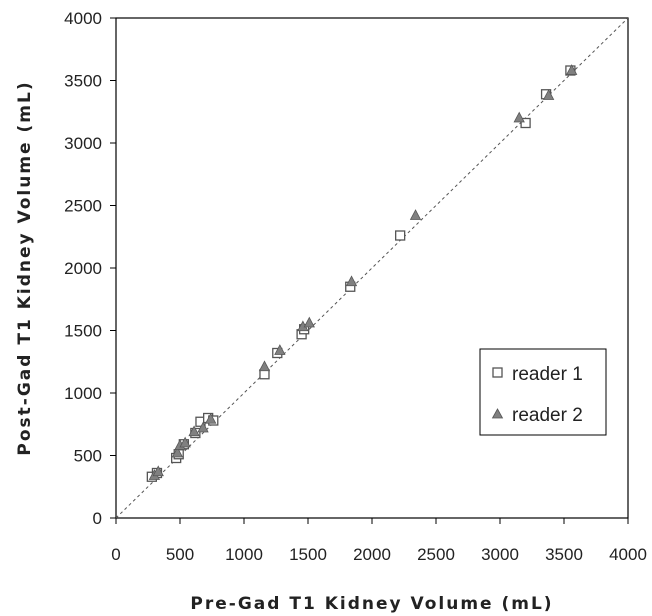  I want to click on legend-label-reader-2: reader 2, so click(547, 415).